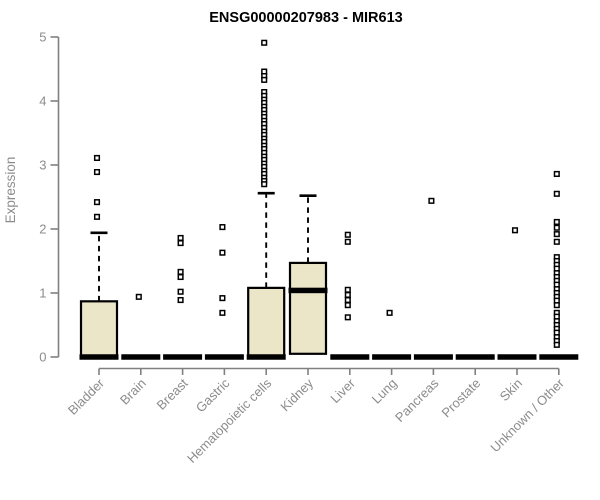 This screenshot has height=500, width=600. I want to click on boxplot-brain, so click(141, 326).